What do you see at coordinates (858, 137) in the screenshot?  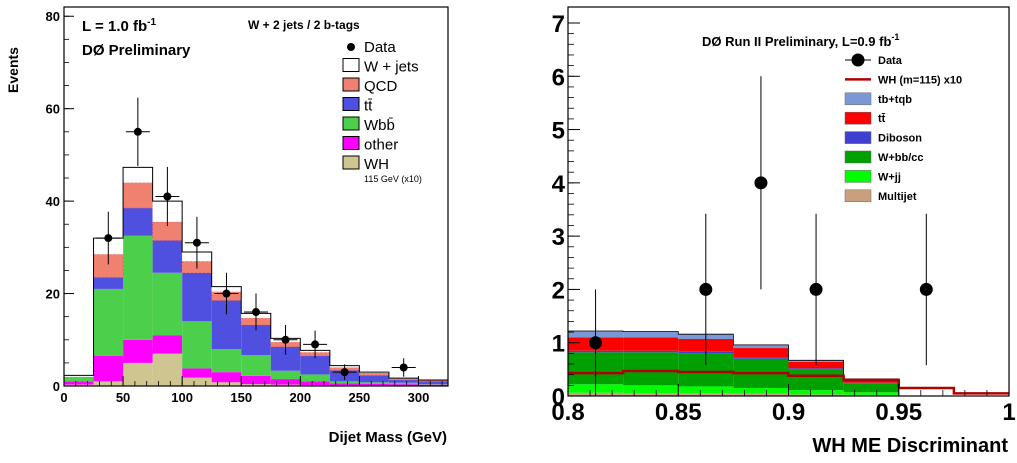 I see `right-legend-swatch-diboson` at bounding box center [858, 137].